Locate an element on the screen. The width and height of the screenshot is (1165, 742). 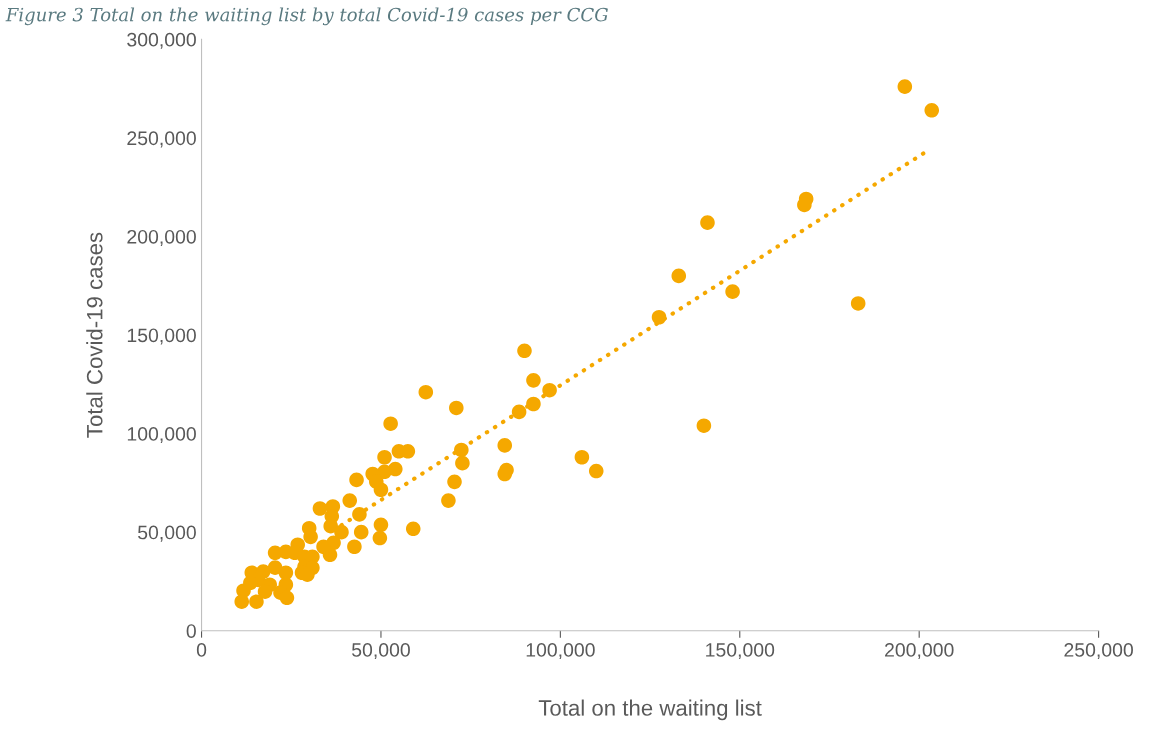
y-tick-label: 50,000 is located at coordinates (167, 533).